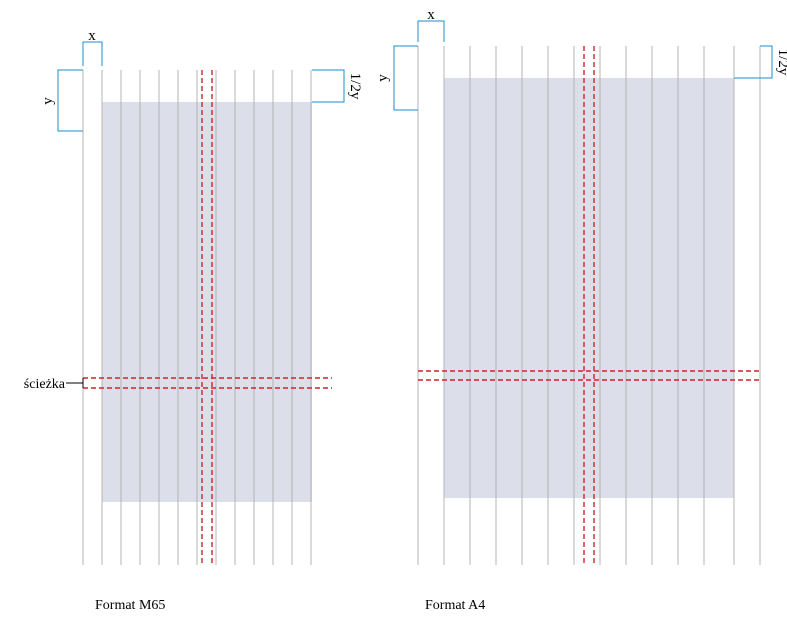 The image size is (787, 619). What do you see at coordinates (431, 15) in the screenshot?
I see `a4-x-label: x` at bounding box center [431, 15].